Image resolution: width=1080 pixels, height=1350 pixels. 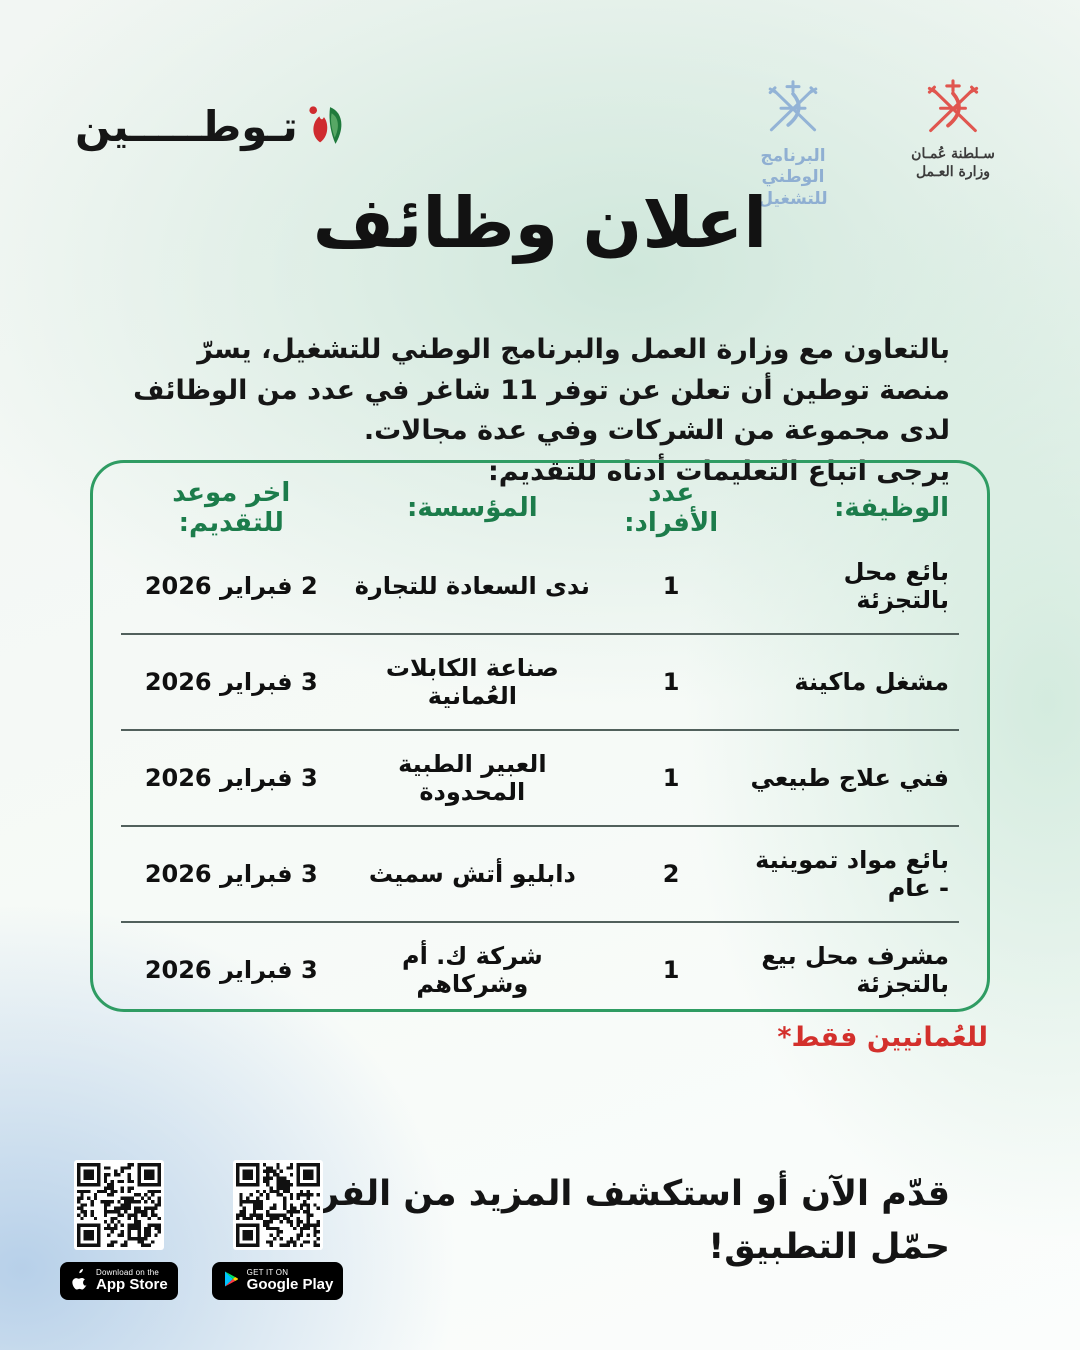 What do you see at coordinates (953, 171) in the screenshot?
I see `mol-label-line2: وزارة العـمل` at bounding box center [953, 171].